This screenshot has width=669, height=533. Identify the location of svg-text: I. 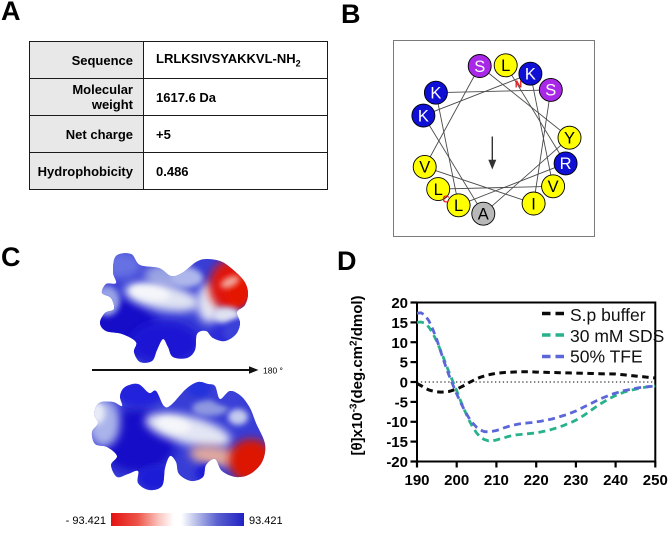
(533, 204).